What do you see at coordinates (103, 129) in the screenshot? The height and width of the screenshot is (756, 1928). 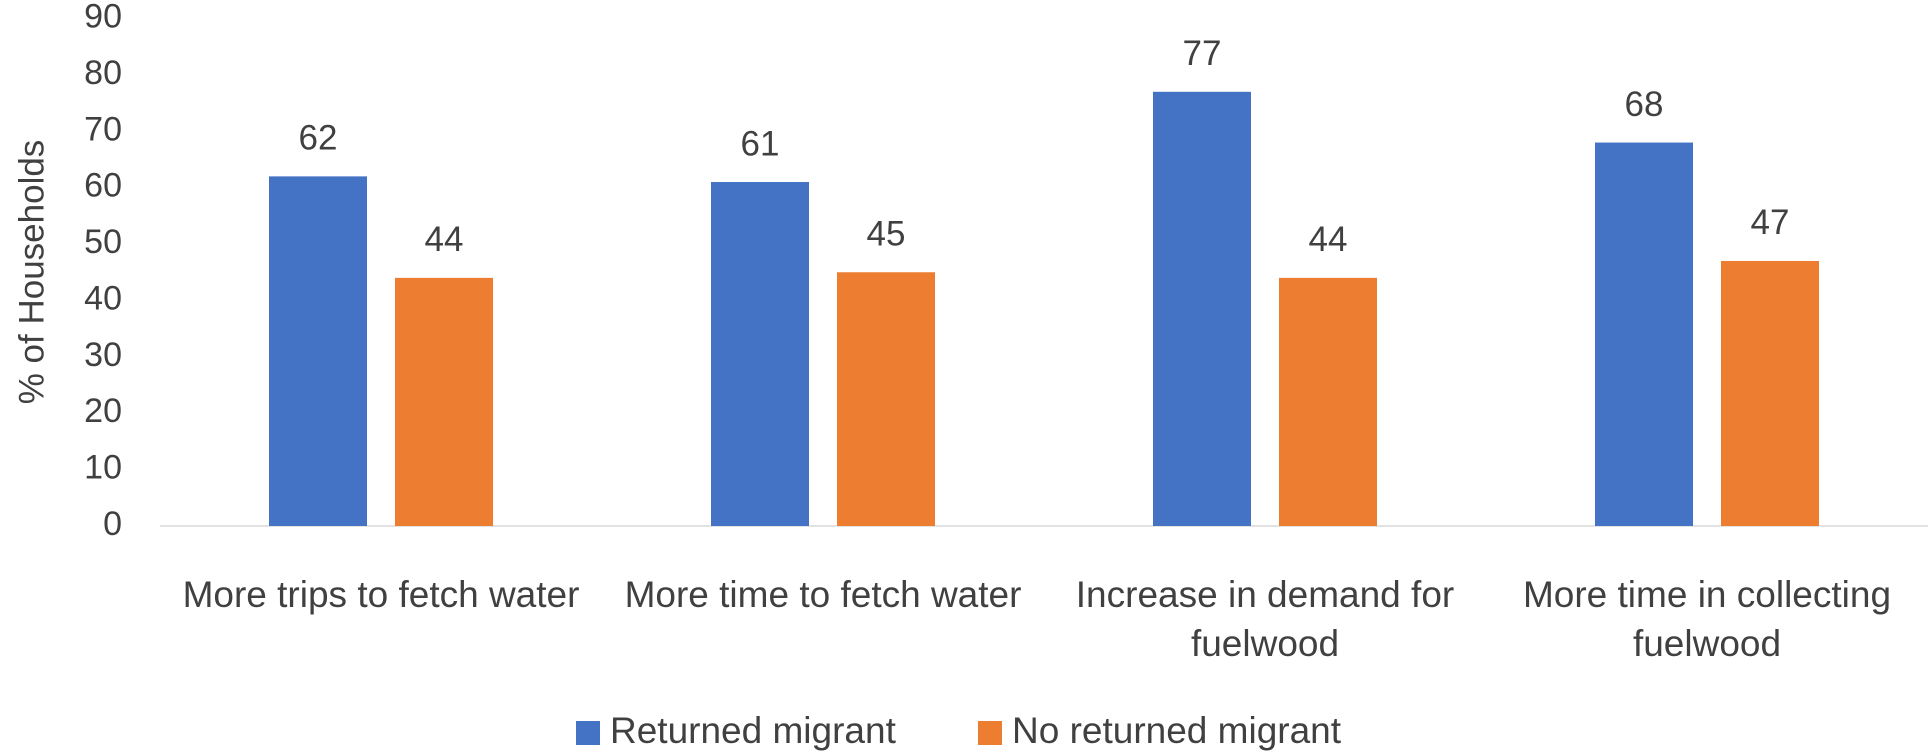 I see `y-tick-label: 70` at bounding box center [103, 129].